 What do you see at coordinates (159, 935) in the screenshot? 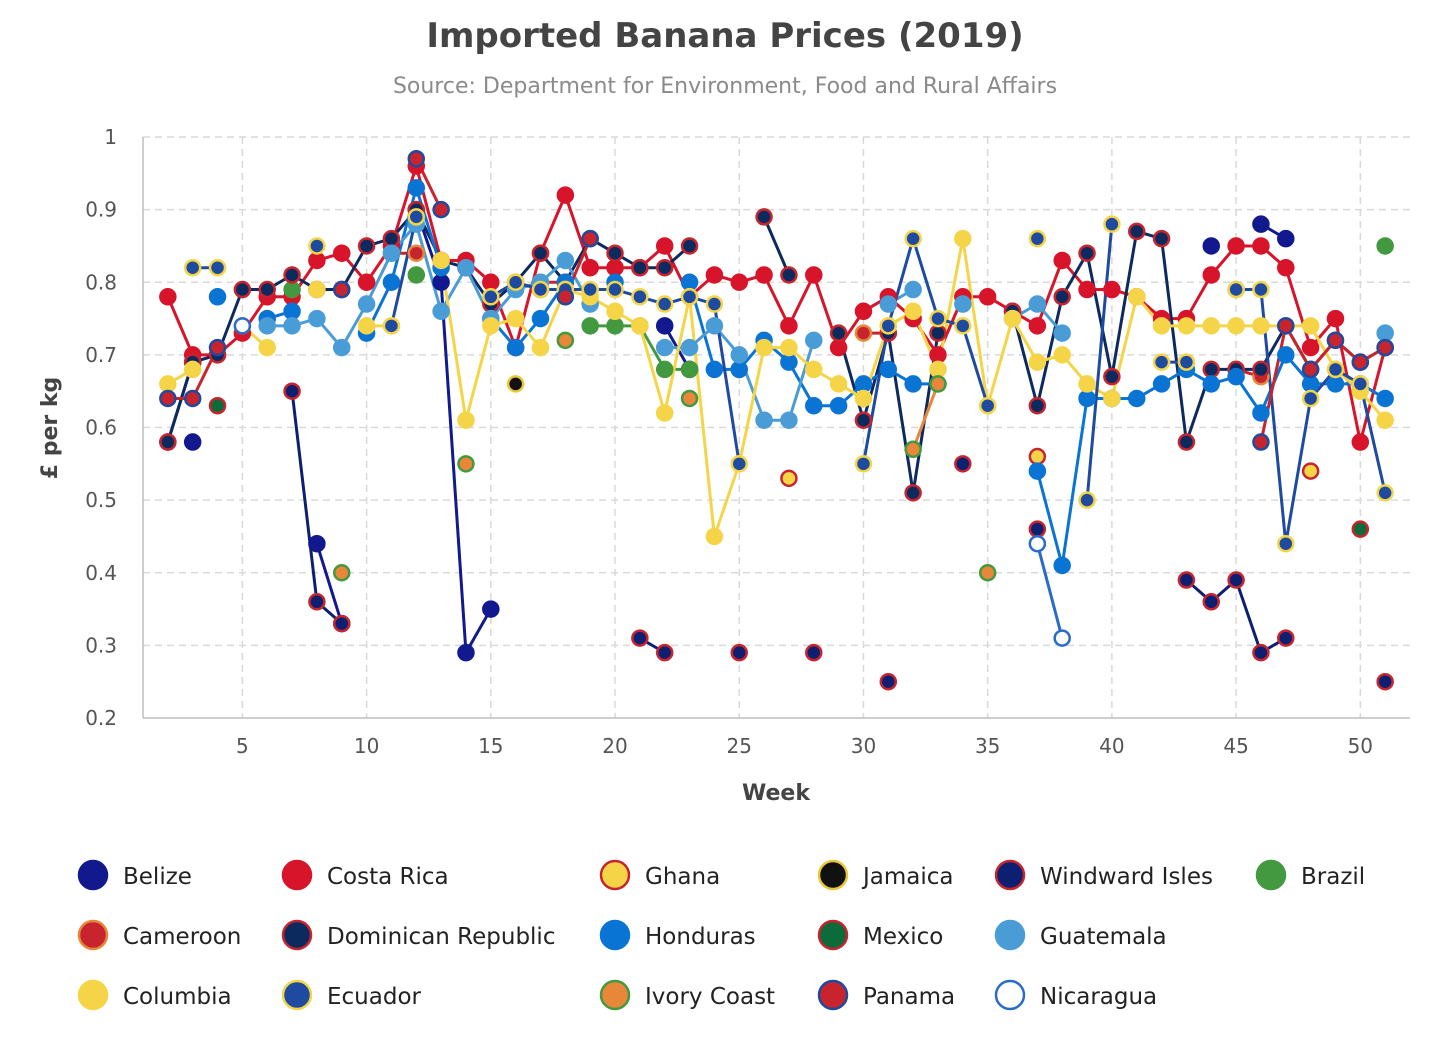
I see `legend-item-cameroon: Cameroon` at bounding box center [159, 935].